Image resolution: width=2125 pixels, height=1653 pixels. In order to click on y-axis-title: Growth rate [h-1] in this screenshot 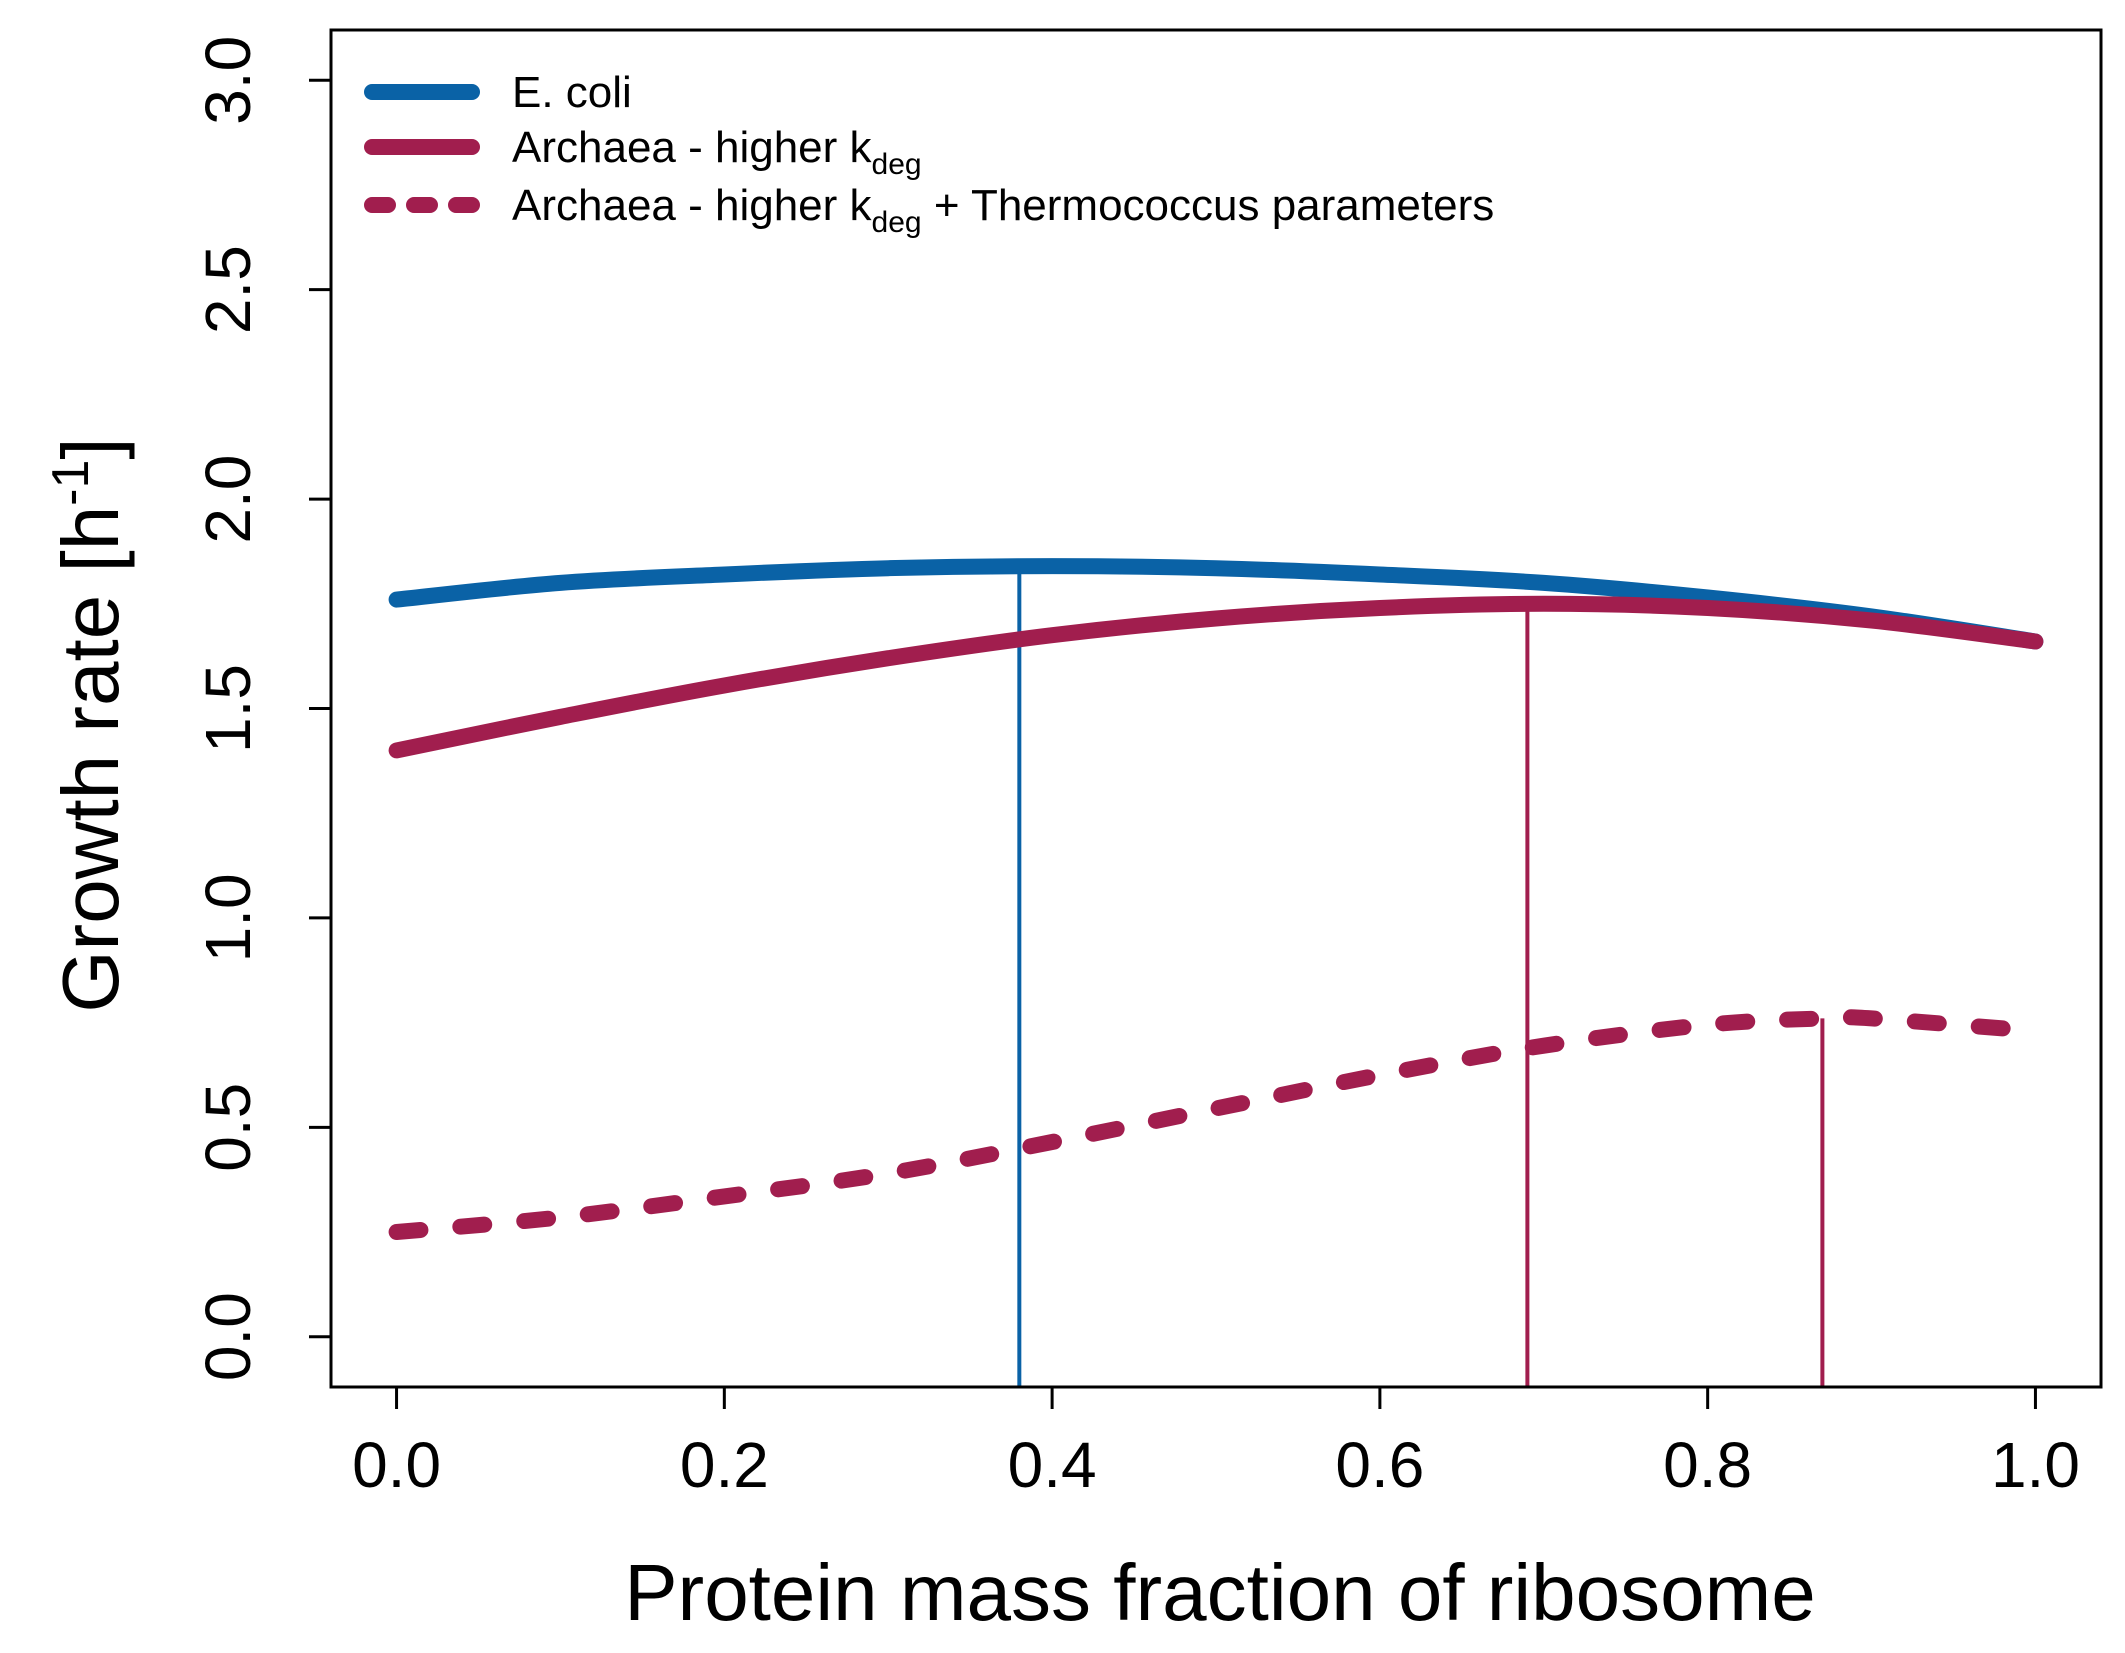, I will do `click(88, 724)`.